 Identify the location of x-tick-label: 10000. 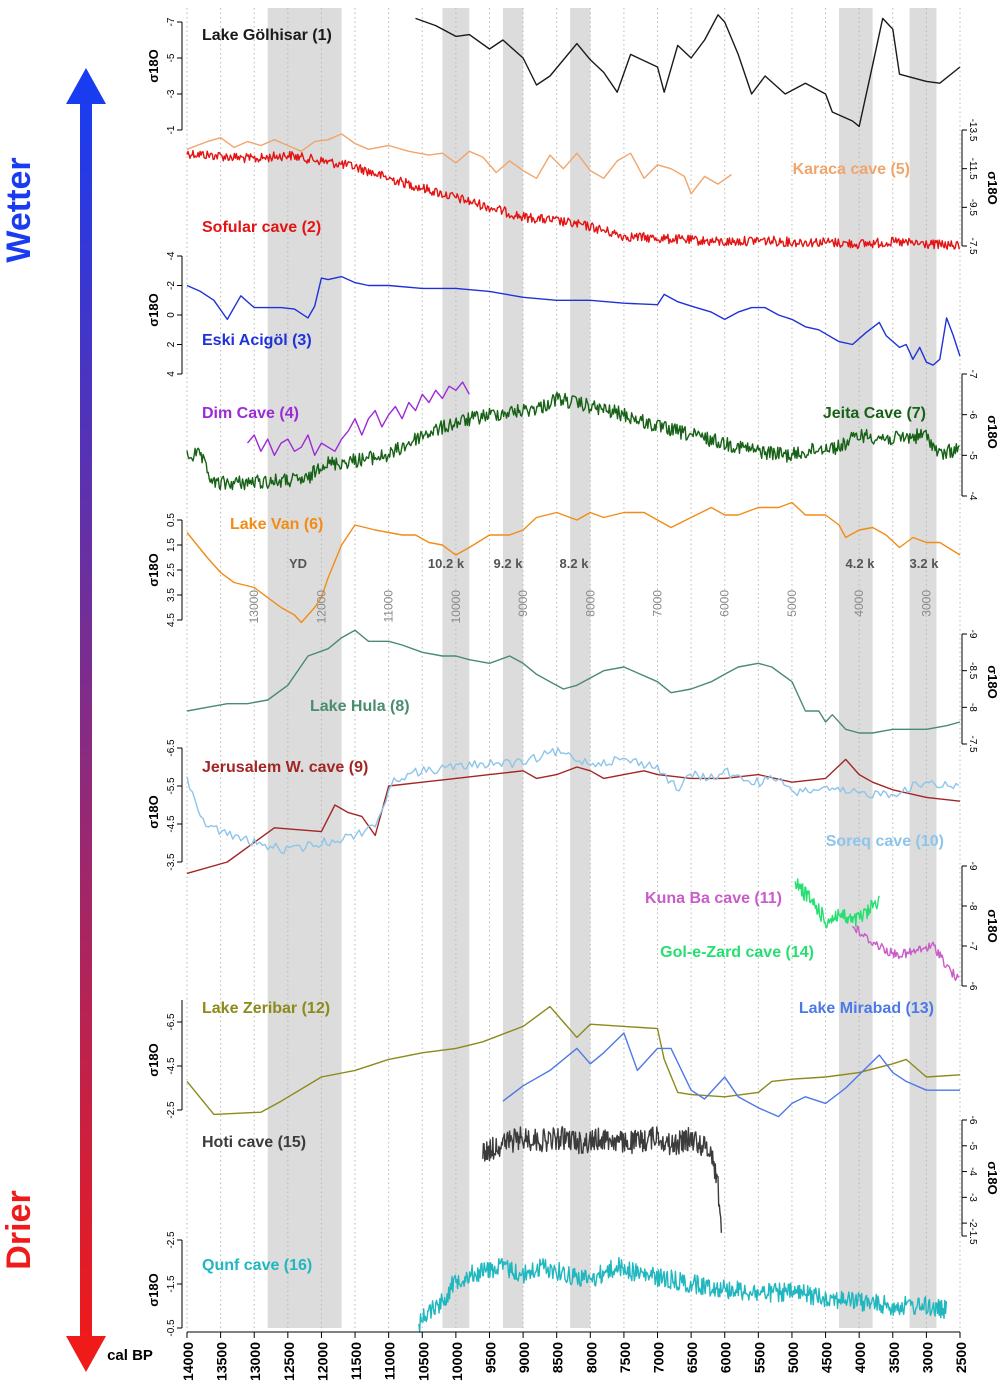
(457, 1361).